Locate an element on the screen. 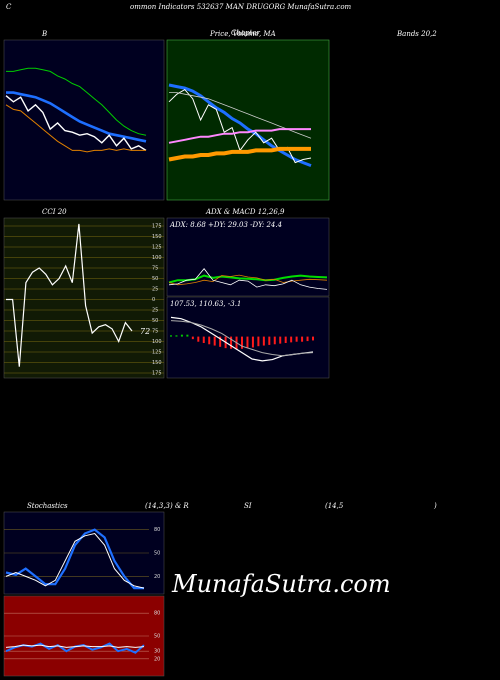 The width and height of the screenshot is (500, 680). macd-panel: 107.53, 110.63, -3.1 is located at coordinates (248, 337).